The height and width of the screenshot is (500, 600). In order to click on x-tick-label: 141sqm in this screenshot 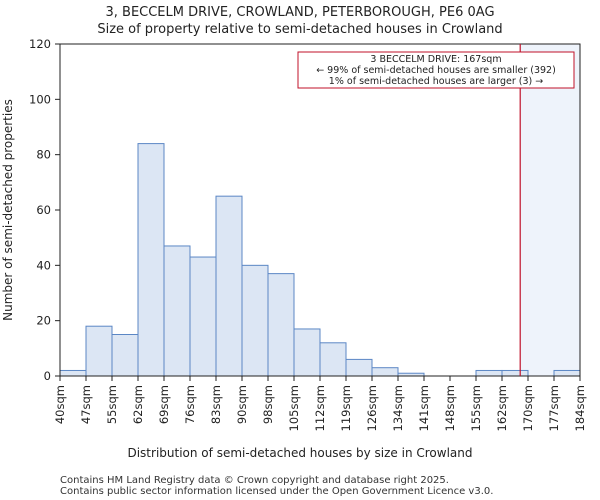, I will do `click(424, 408)`.